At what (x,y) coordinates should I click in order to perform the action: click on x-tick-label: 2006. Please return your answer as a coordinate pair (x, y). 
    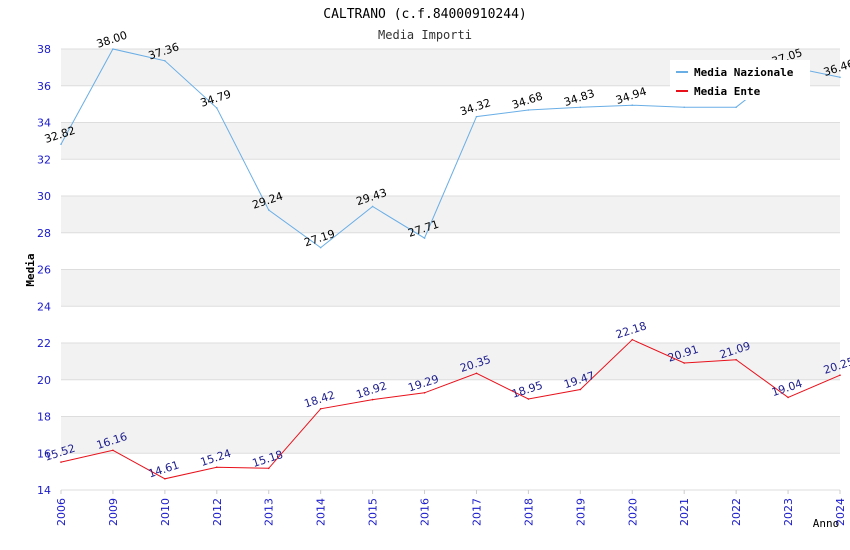
    Looking at the image, I should click on (61, 512).